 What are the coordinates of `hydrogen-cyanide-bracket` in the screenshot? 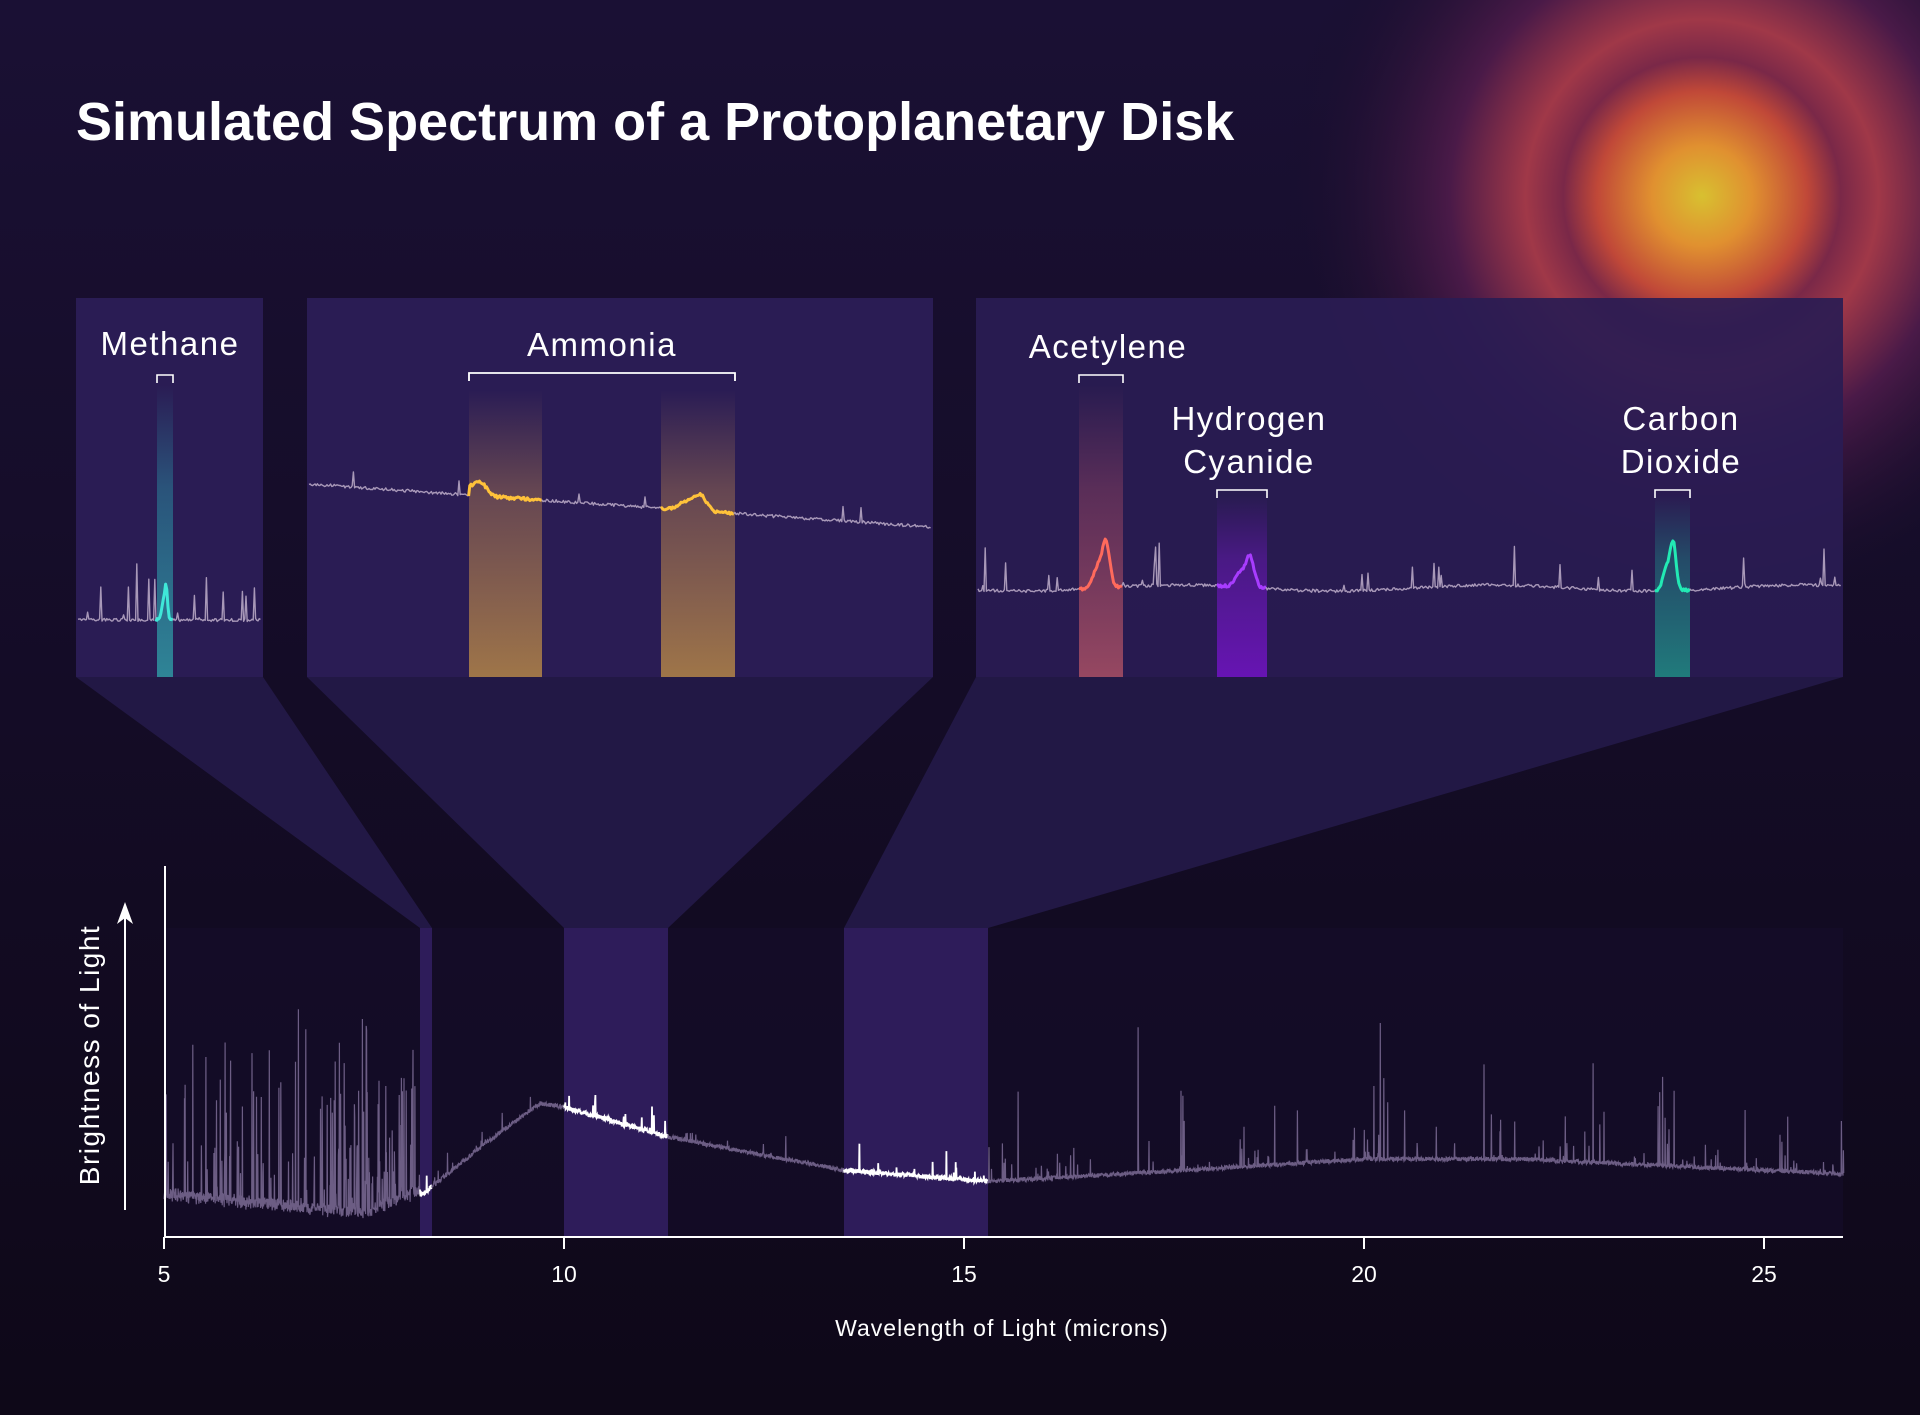 It's located at (1242, 493).